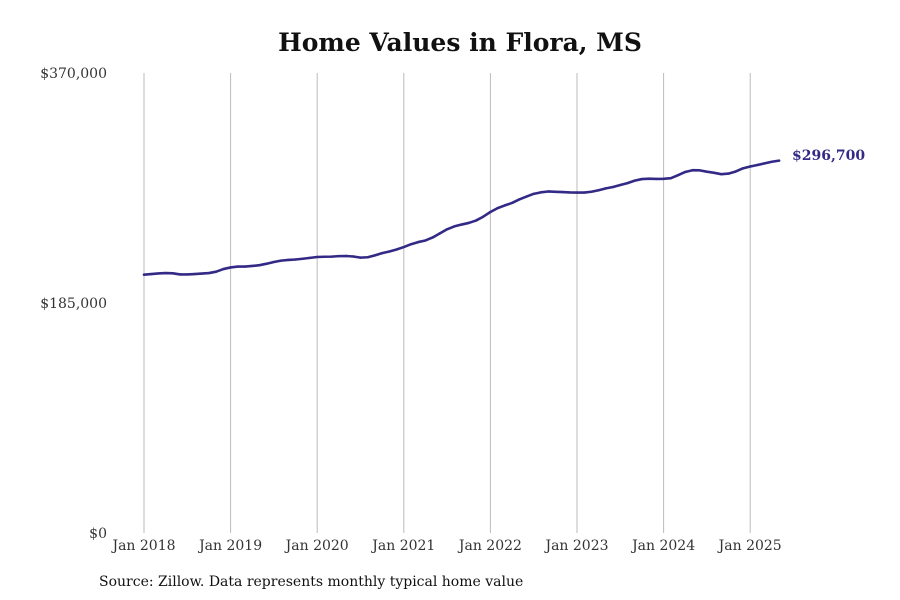 This screenshot has height=600, width=900. What do you see at coordinates (489, 546) in the screenshot?
I see `x-tick-label: Jan 2022` at bounding box center [489, 546].